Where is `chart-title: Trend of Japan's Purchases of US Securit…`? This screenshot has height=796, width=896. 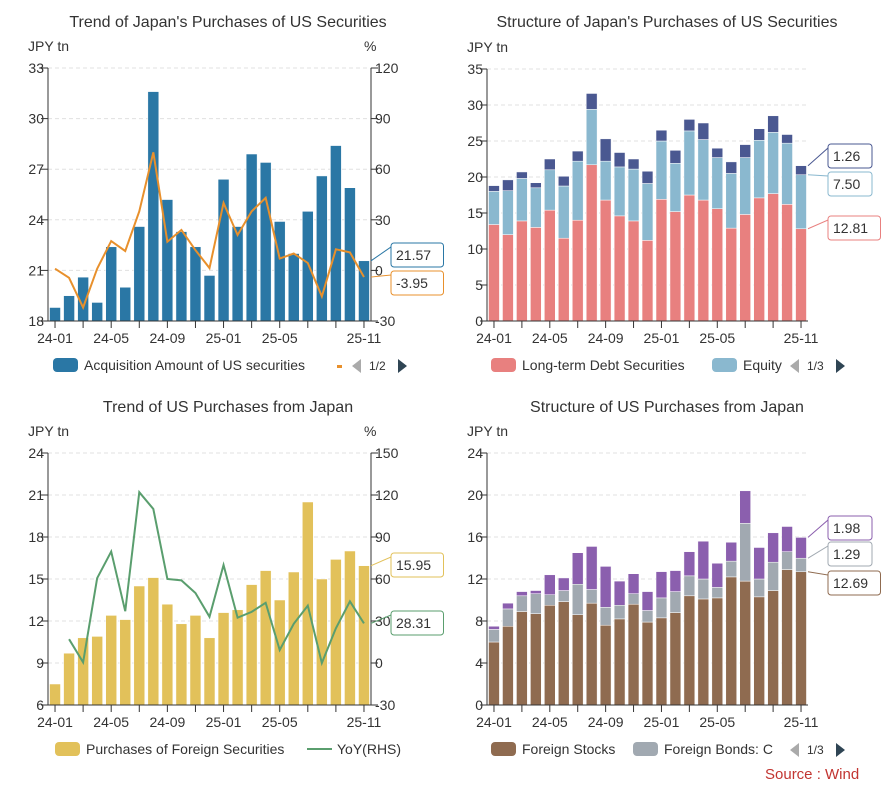 chart-title: Trend of Japan's Purchases of US Securit… is located at coordinates (227, 22).